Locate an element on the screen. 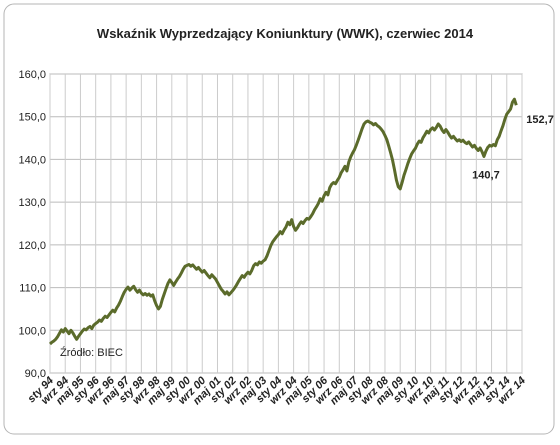 The width and height of the screenshot is (560, 445). y-tick-label: 90,0 is located at coordinates (35, 374).